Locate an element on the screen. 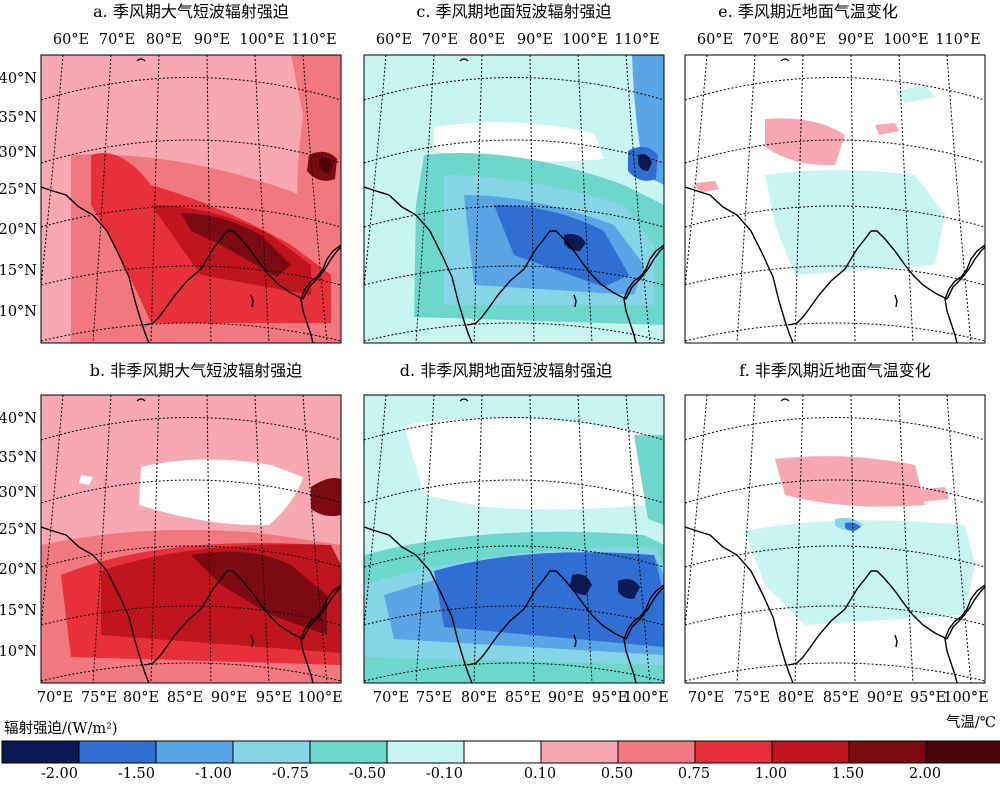 The image size is (1000, 786). colorbar-tick: -0.10 is located at coordinates (444, 774).